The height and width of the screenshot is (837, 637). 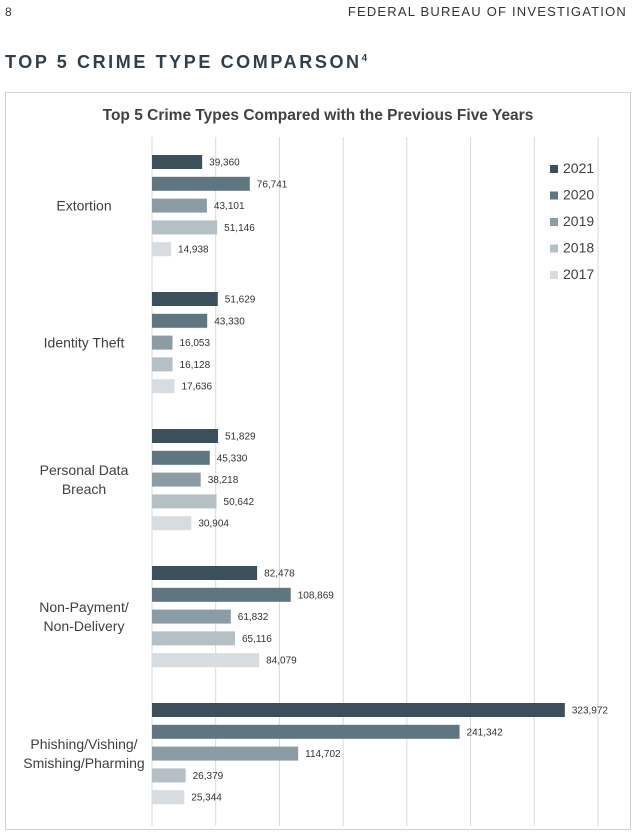 What do you see at coordinates (84, 470) in the screenshot?
I see `category-label: Personal Data` at bounding box center [84, 470].